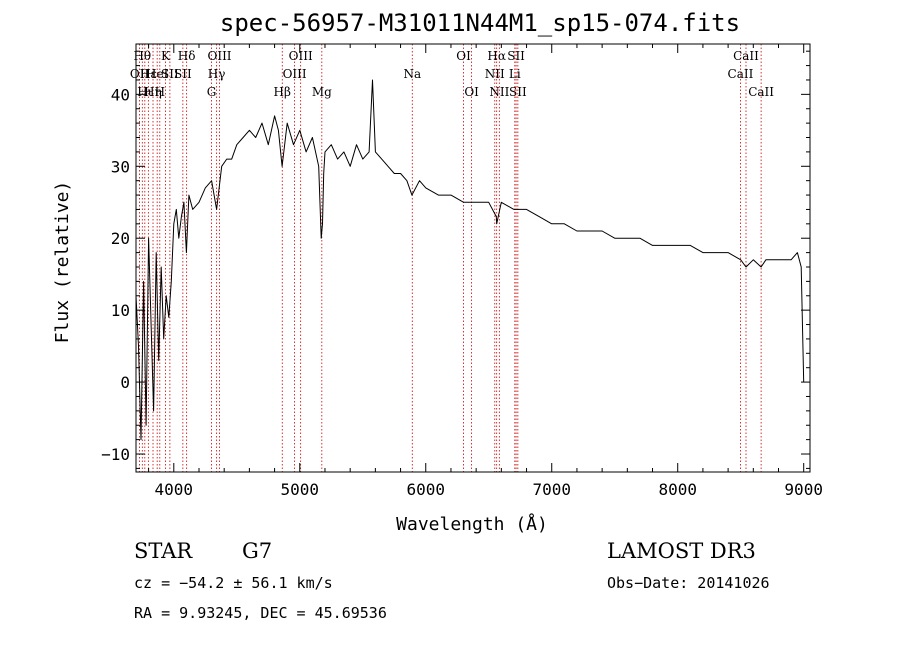  What do you see at coordinates (425, 489) in the screenshot?
I see `x-tick-label: 6000` at bounding box center [425, 489].